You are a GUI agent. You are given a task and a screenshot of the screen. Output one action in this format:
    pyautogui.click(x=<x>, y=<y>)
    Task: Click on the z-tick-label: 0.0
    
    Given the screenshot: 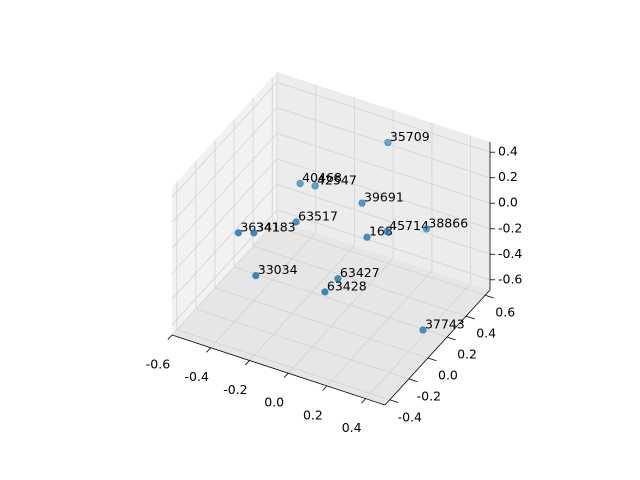 What is the action you would take?
    pyautogui.click(x=508, y=202)
    